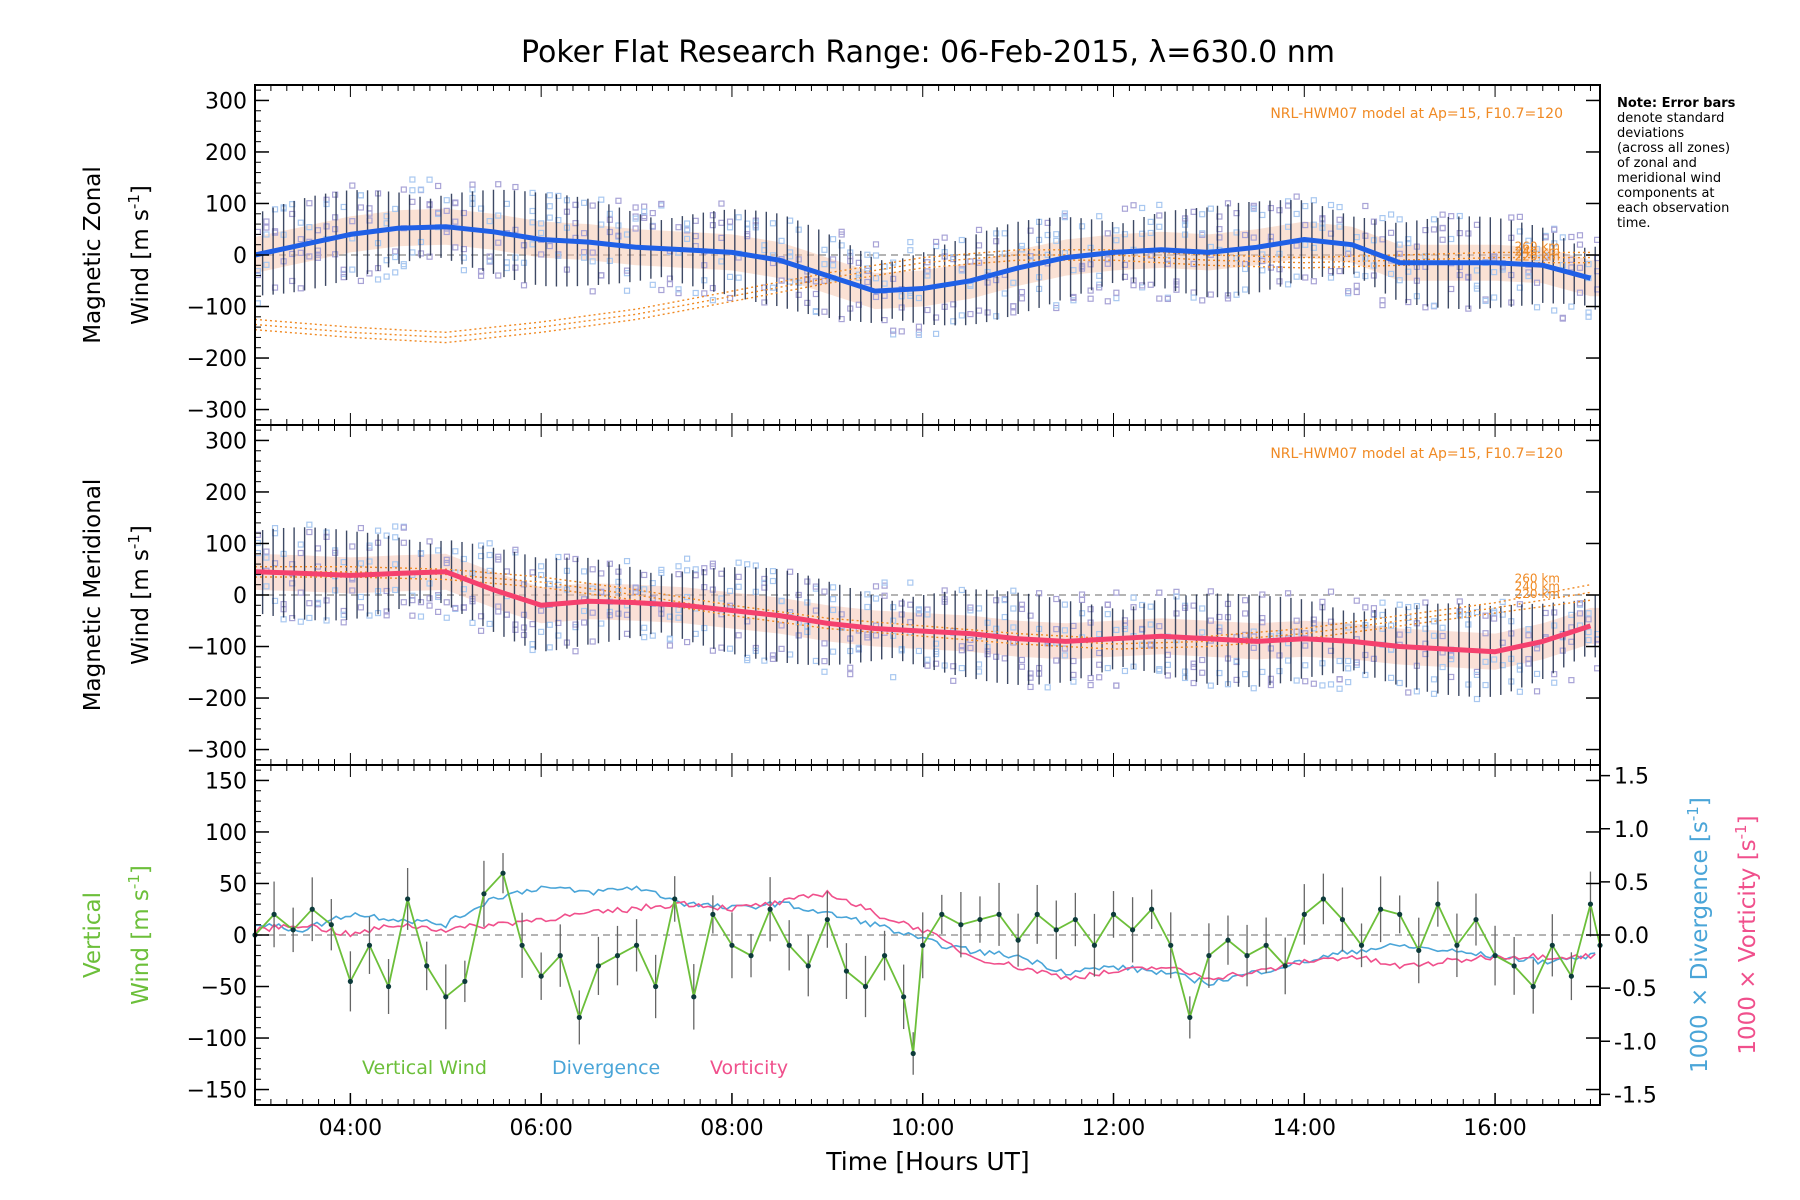 Image resolution: width=1800 pixels, height=1200 pixels. What do you see at coordinates (1657, 163) in the screenshot?
I see `note-line: of zonal and` at bounding box center [1657, 163].